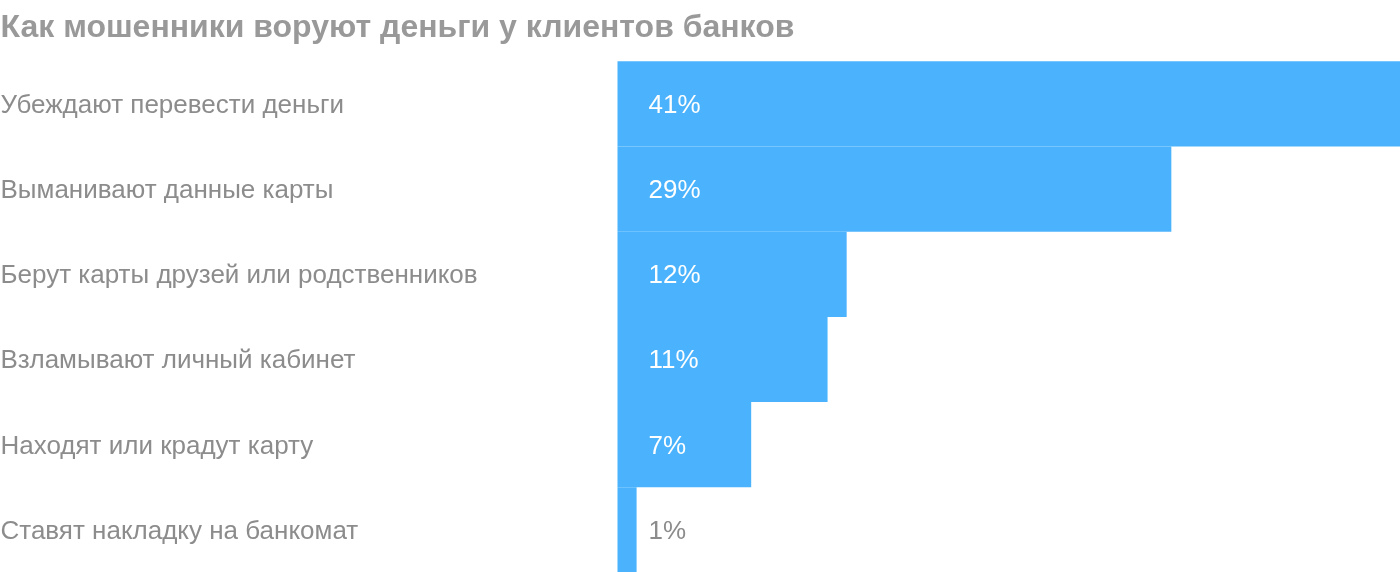 Image resolution: width=1400 pixels, height=572 pixels. I want to click on y-tick-label: Берут карты друзей или родственников, so click(239, 274).